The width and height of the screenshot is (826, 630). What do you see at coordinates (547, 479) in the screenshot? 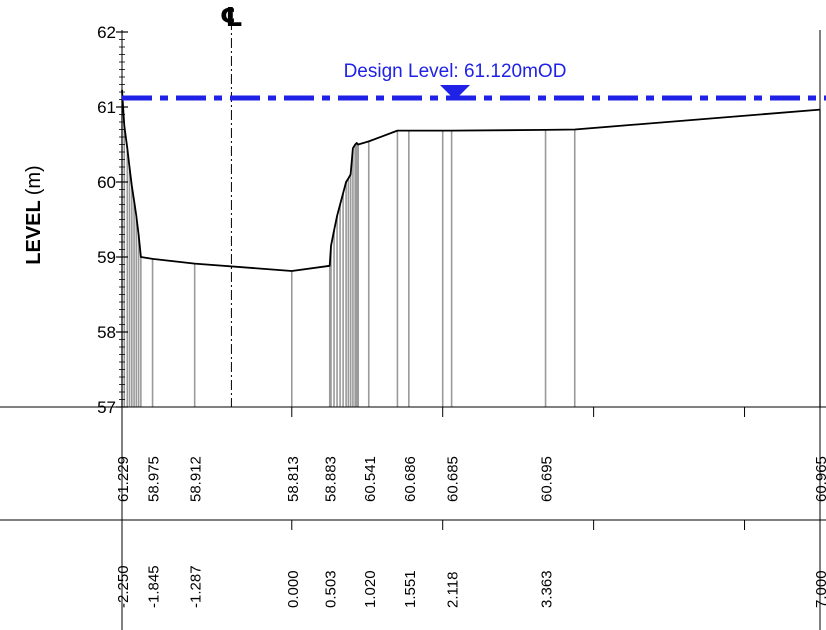
I see `level-label: 60.695` at bounding box center [547, 479].